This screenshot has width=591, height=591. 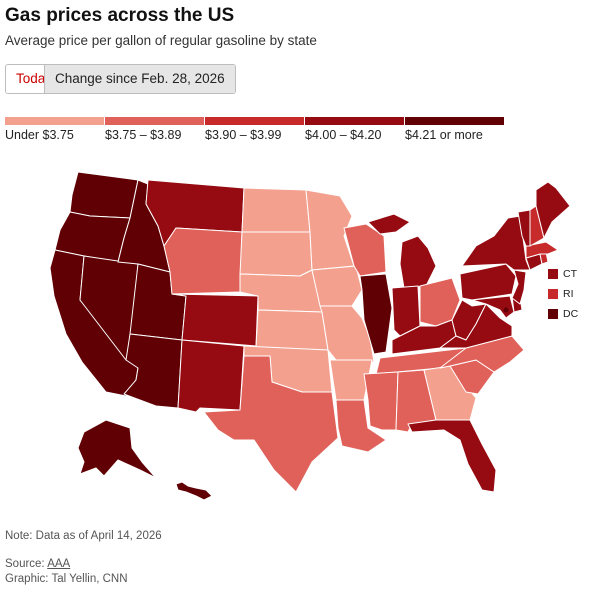 What do you see at coordinates (389, 224) in the screenshot?
I see `state-mi-up` at bounding box center [389, 224].